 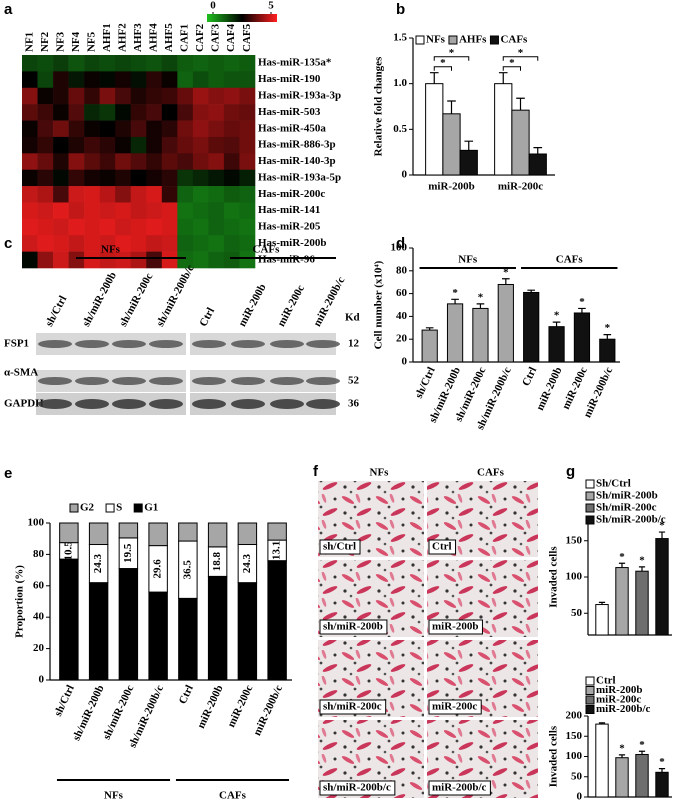 I want to click on image-label: Ctrl, so click(x=442, y=547).